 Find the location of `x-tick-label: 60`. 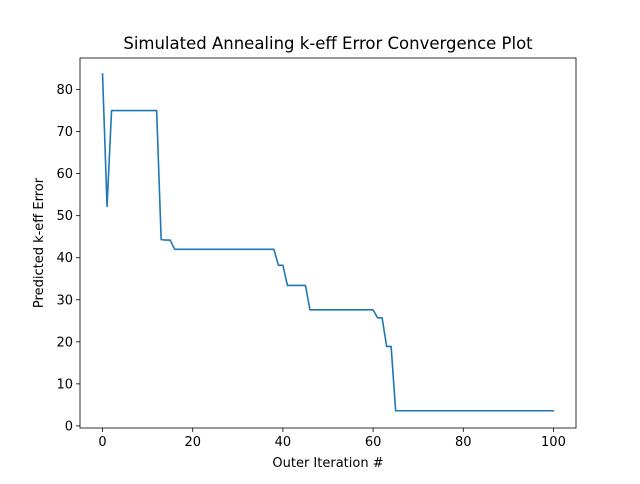

x-tick-label: 60 is located at coordinates (373, 442).